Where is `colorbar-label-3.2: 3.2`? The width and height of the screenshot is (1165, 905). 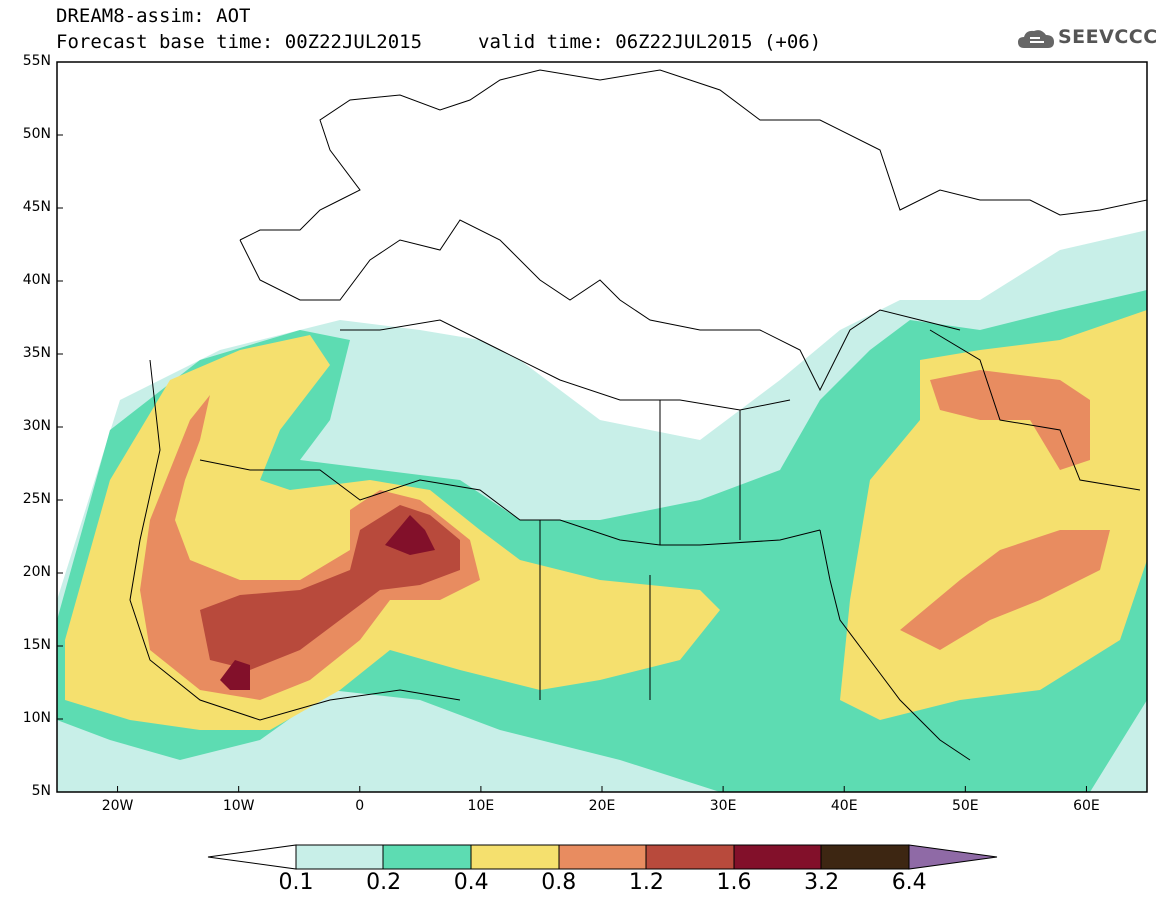
colorbar-label-3.2: 3.2 is located at coordinates (822, 882).